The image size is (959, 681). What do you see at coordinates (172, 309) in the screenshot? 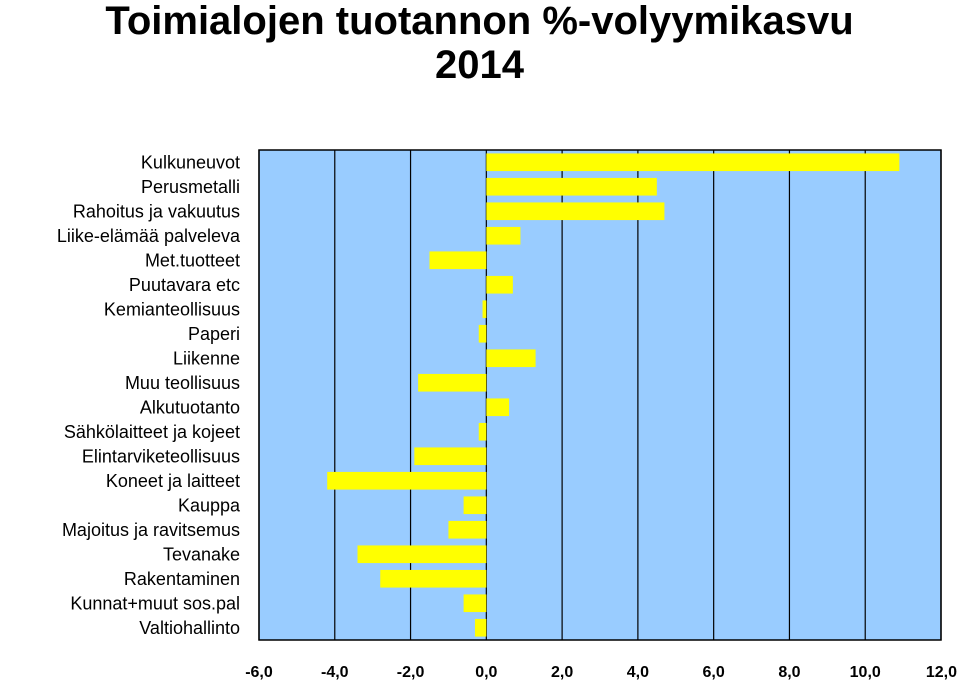
I see `category-label-6: Kemianteollisuus` at bounding box center [172, 309].